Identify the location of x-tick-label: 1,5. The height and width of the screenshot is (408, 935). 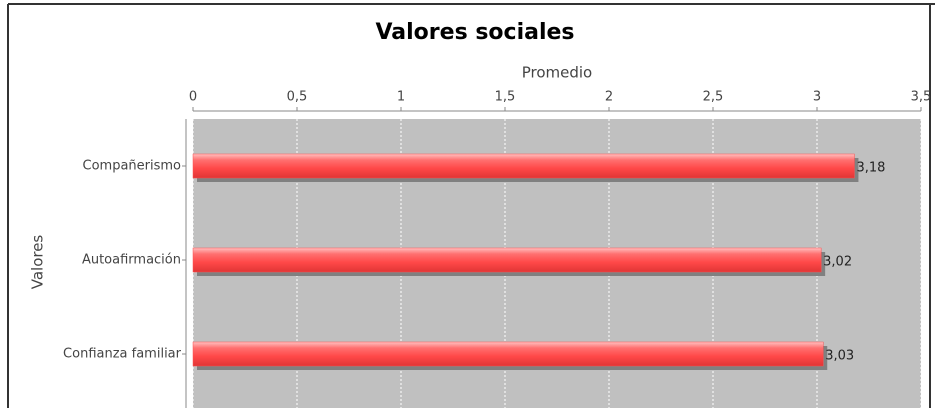
(505, 97).